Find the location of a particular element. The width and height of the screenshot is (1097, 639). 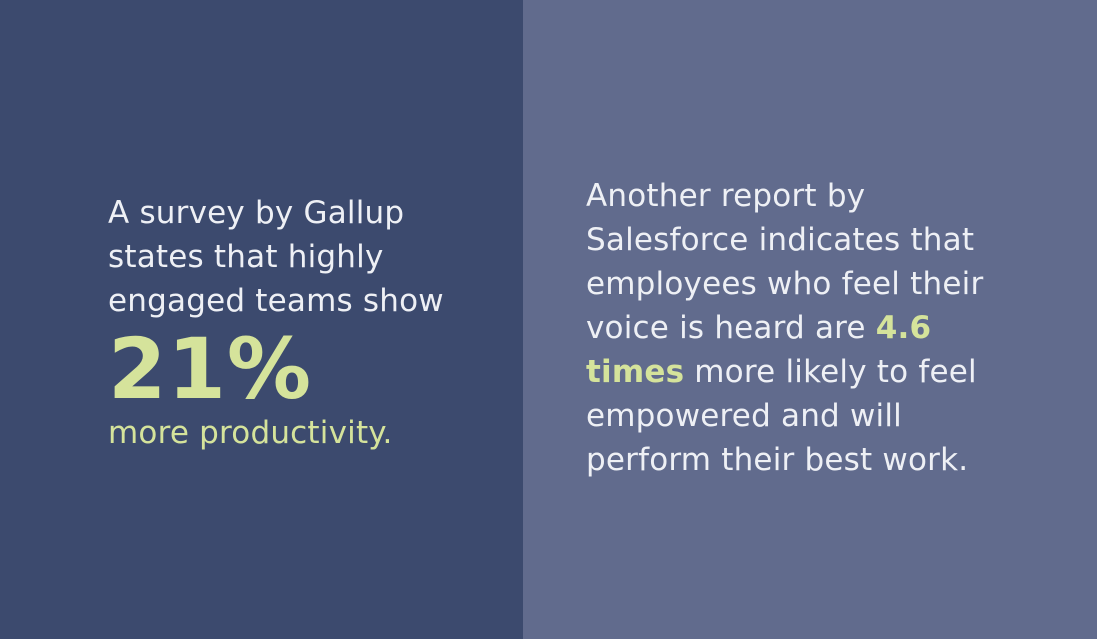

salesforce-line-3: employees who feel their is located at coordinates (785, 284).